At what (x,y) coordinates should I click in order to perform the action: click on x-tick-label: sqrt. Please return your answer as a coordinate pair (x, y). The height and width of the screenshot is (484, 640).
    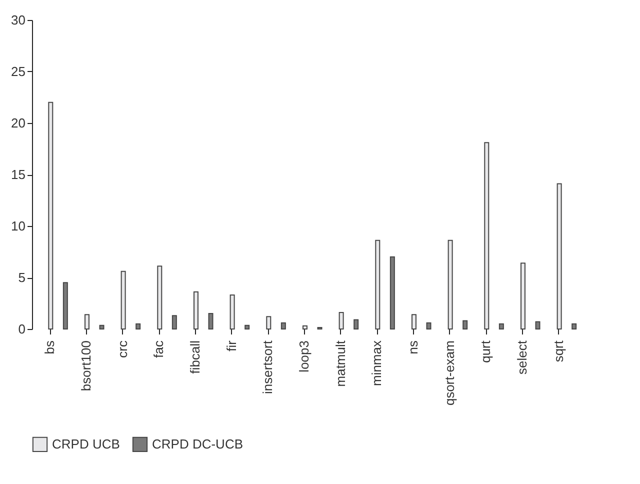
    Looking at the image, I should click on (558, 351).